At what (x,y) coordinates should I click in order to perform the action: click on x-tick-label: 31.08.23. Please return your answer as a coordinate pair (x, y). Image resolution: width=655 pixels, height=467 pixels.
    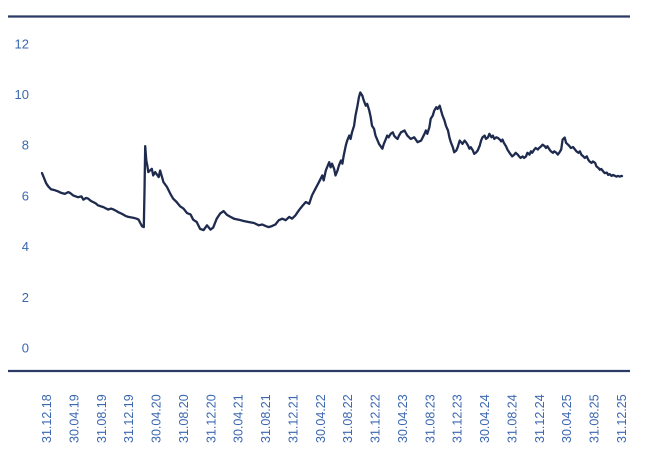
    Looking at the image, I should click on (430, 418).